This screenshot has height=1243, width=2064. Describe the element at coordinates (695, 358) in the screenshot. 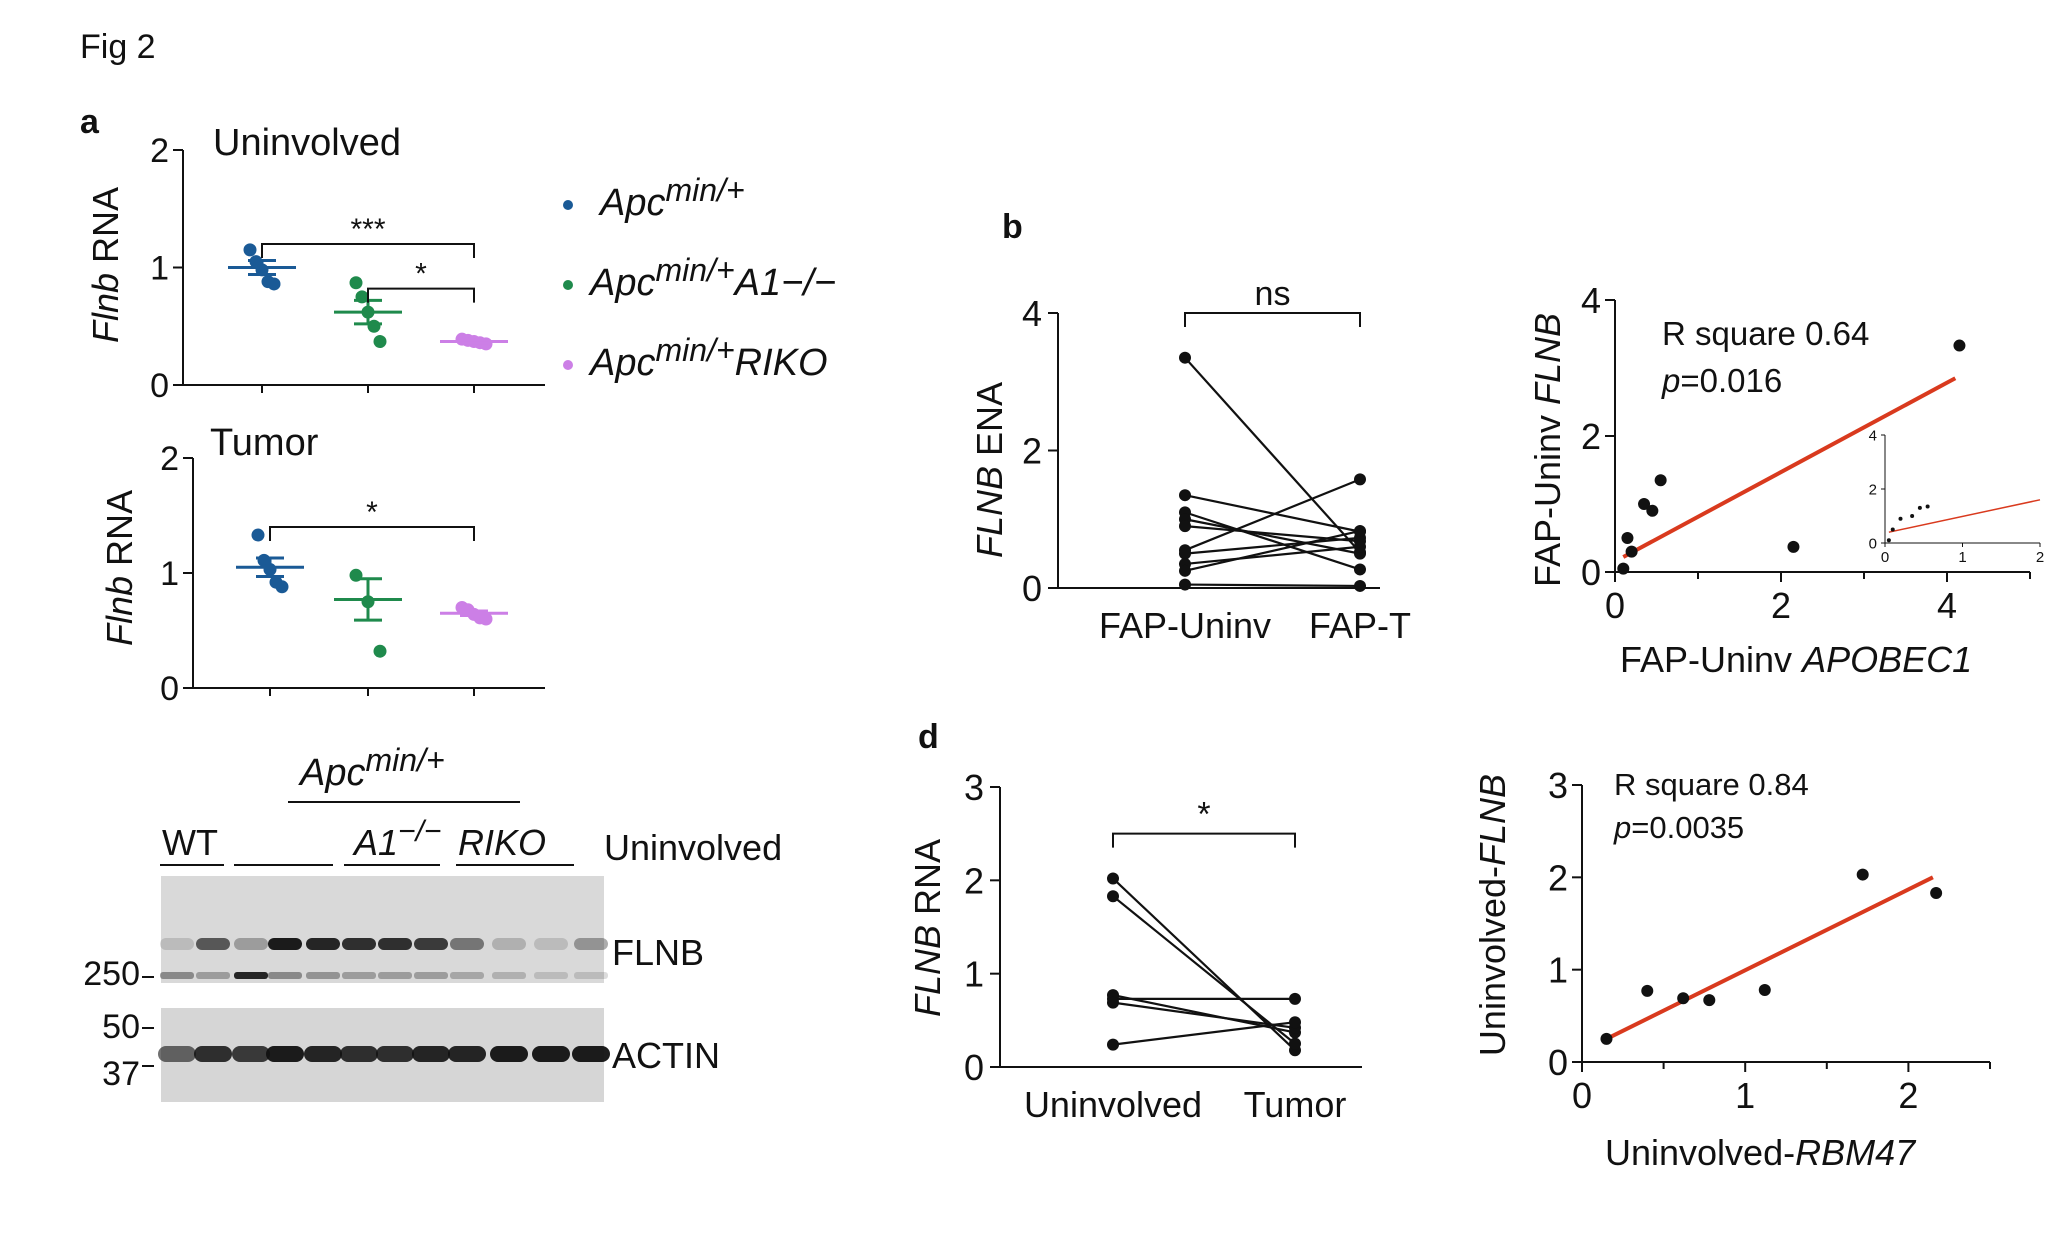

I see `legend-entry-apc-riko: Apcmin/+RIKO` at that location.